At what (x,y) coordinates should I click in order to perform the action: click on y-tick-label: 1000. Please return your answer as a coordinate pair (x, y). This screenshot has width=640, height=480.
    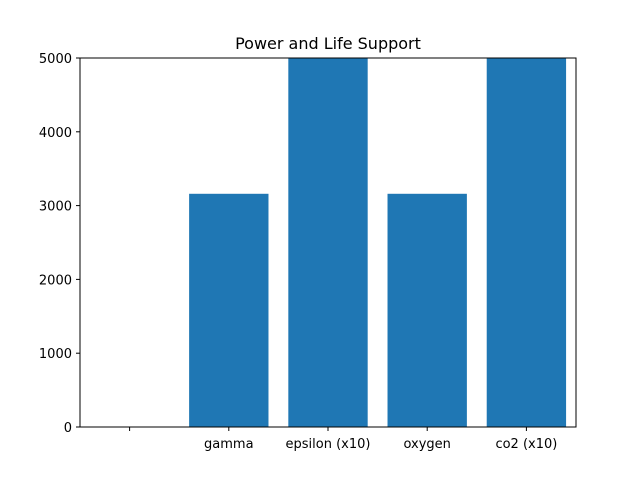
    Looking at the image, I should click on (55, 354).